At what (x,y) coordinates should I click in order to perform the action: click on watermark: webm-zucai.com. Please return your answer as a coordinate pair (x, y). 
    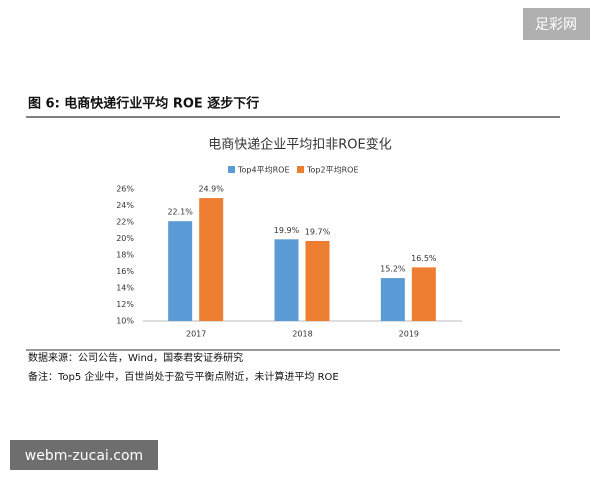
    Looking at the image, I should click on (84, 456).